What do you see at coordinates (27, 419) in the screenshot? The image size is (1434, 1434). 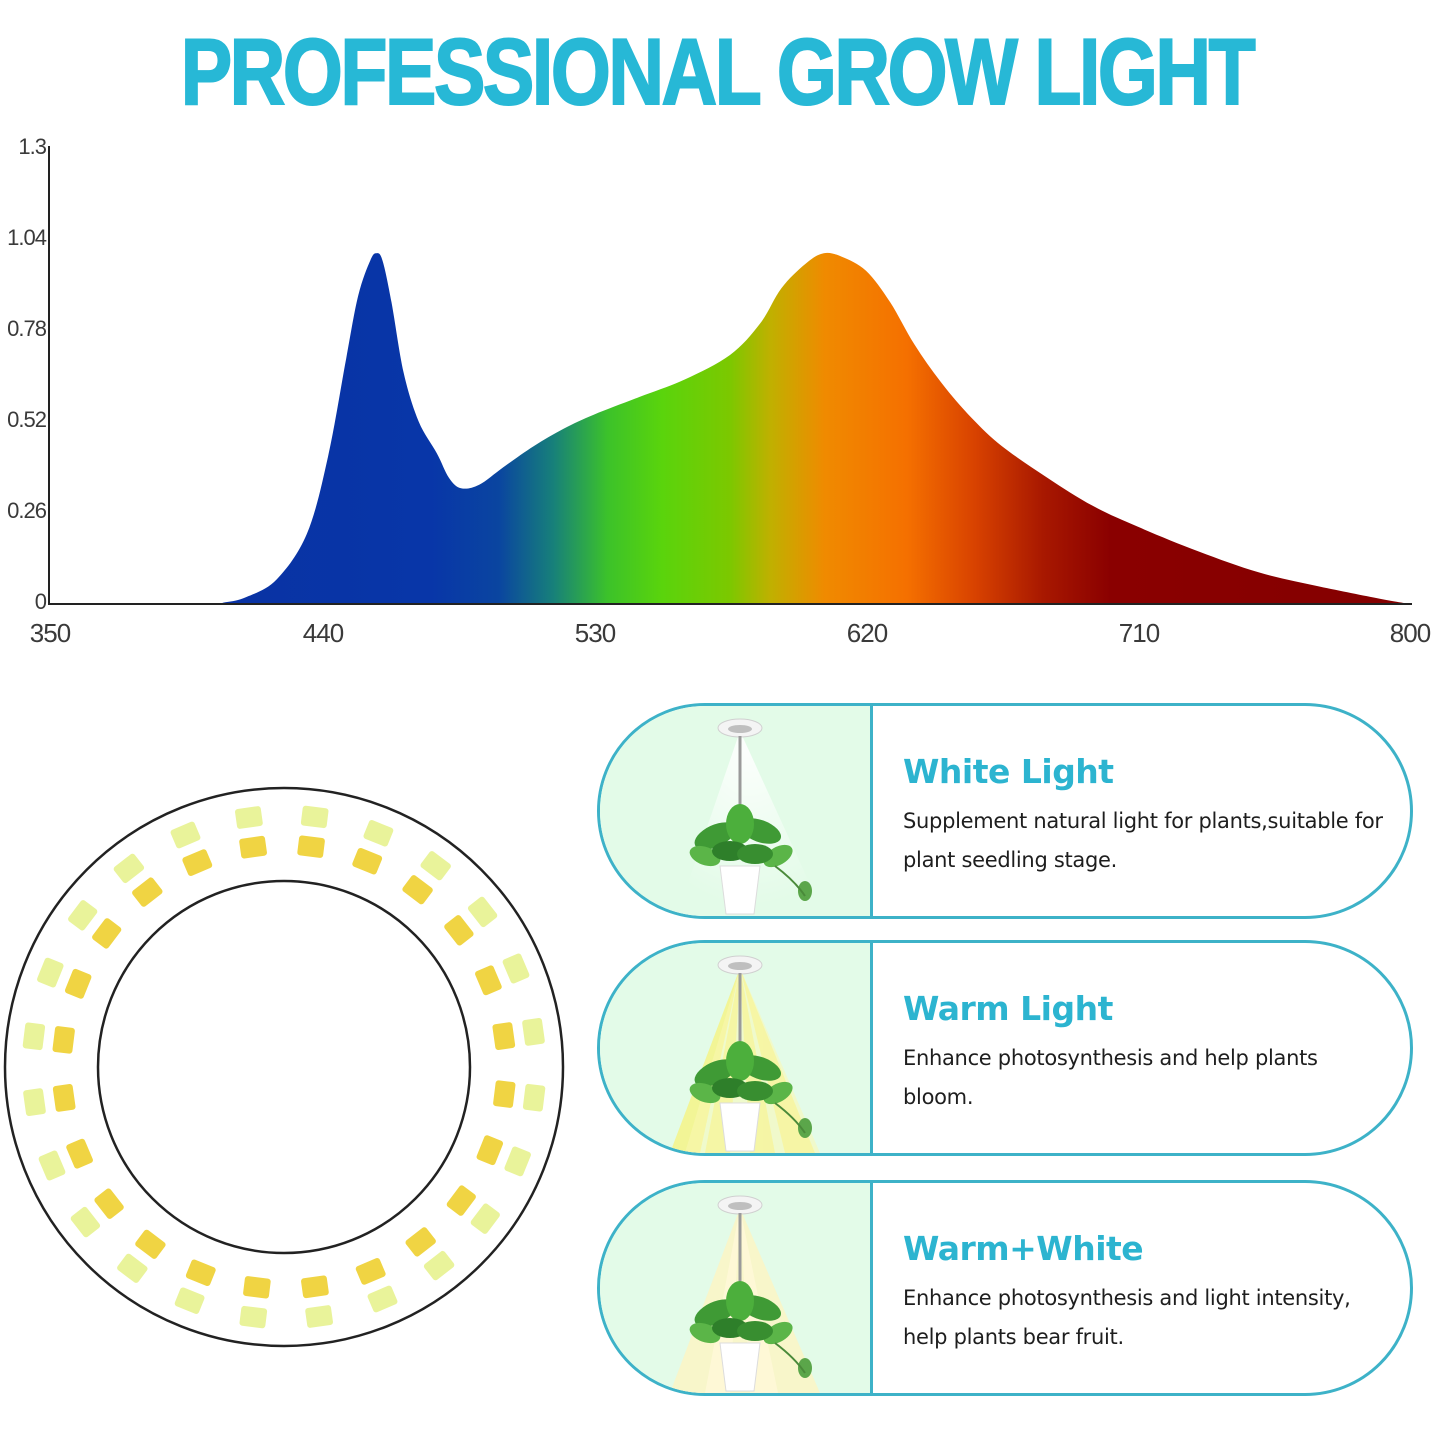 I see `y-tick-label: 0.52` at bounding box center [27, 419].